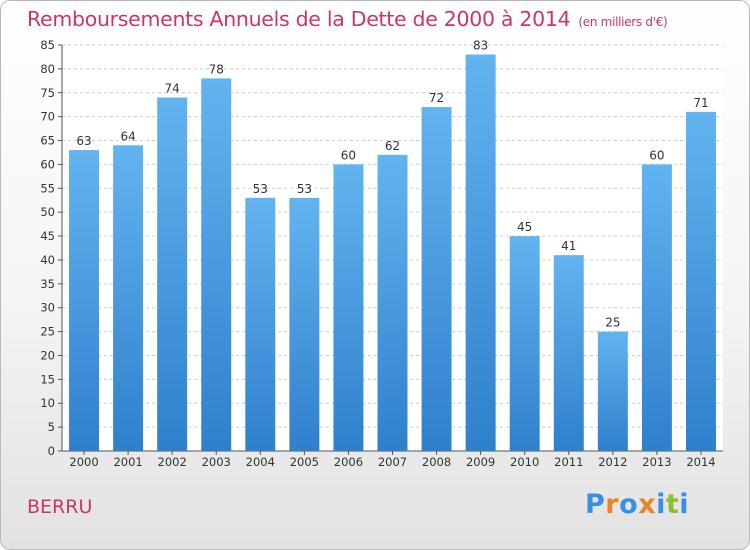 This screenshot has width=750, height=550. Describe the element at coordinates (47, 188) in the screenshot. I see `y-tick-label: 55` at that location.